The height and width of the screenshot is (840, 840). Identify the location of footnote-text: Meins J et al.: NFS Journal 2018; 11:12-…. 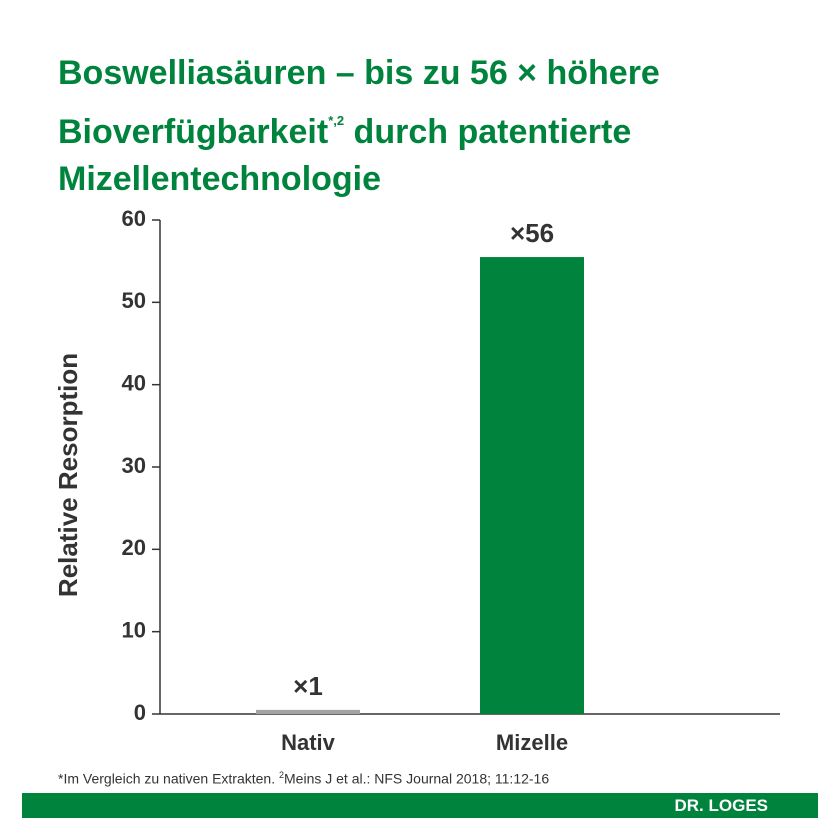
(417, 778).